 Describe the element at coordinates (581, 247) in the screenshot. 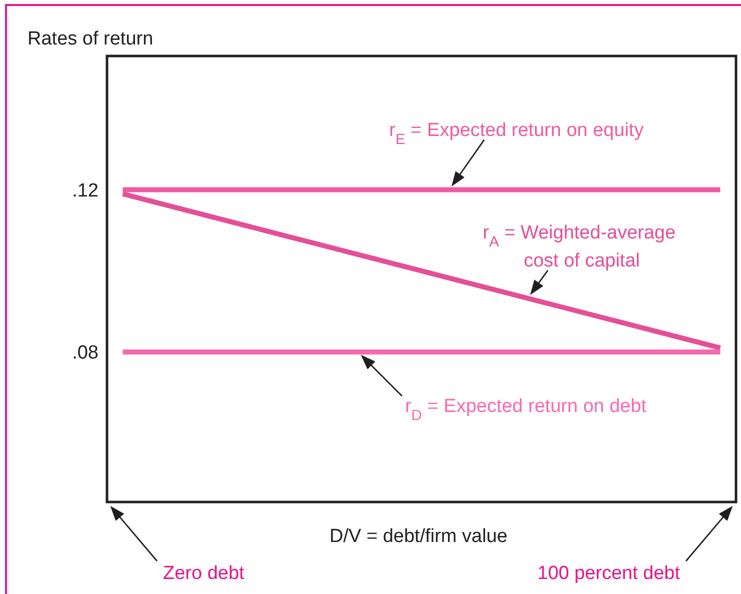

I see `series-label: r$_{A}$ = Weighted-average cost of capital` at that location.